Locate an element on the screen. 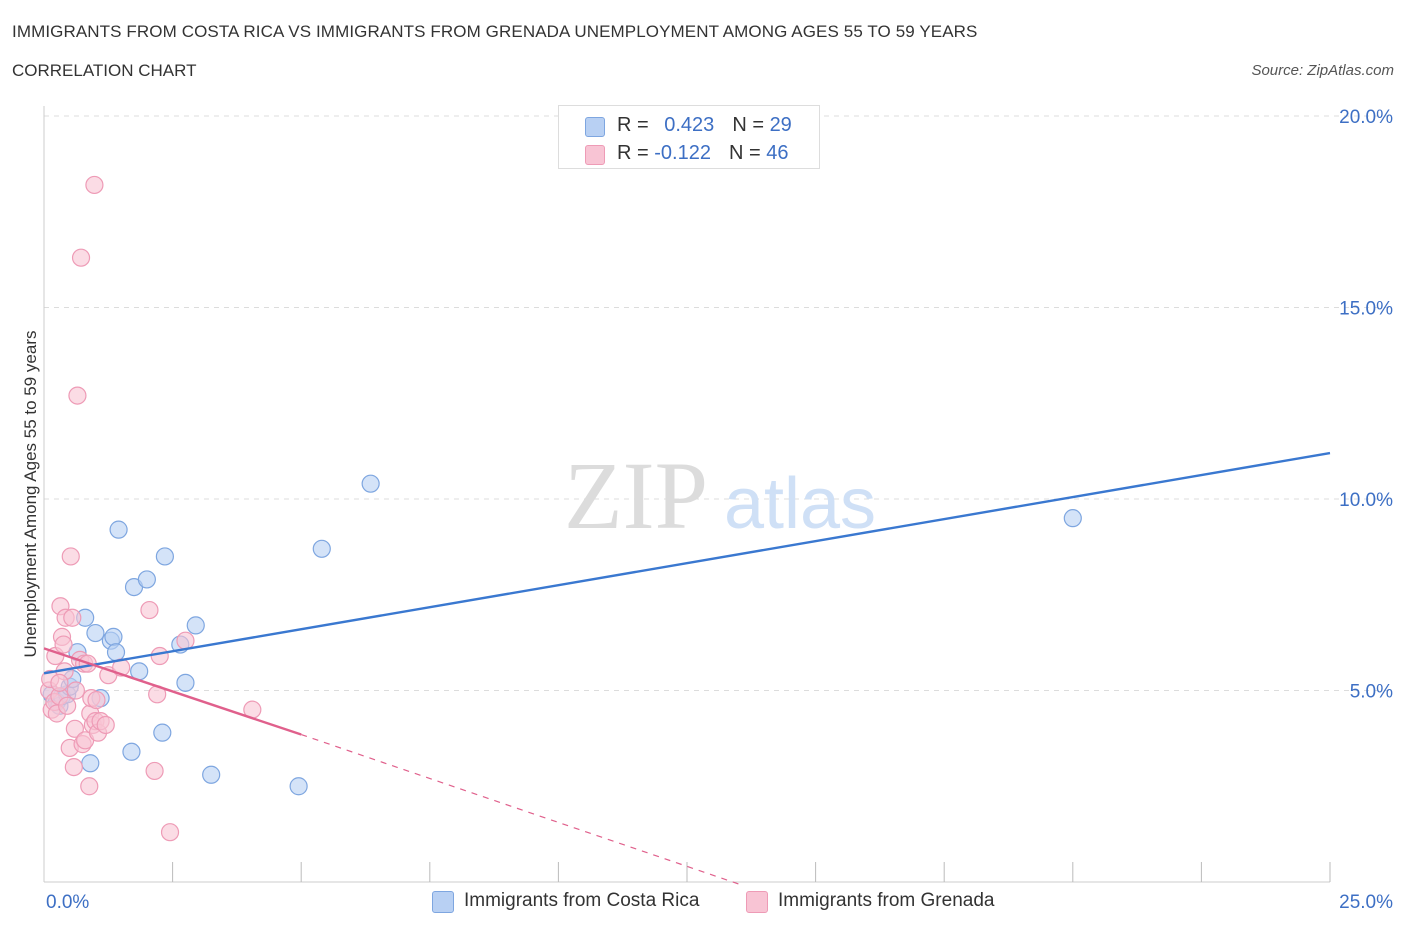 The width and height of the screenshot is (1406, 930). r-value: 0.423 is located at coordinates (689, 125).